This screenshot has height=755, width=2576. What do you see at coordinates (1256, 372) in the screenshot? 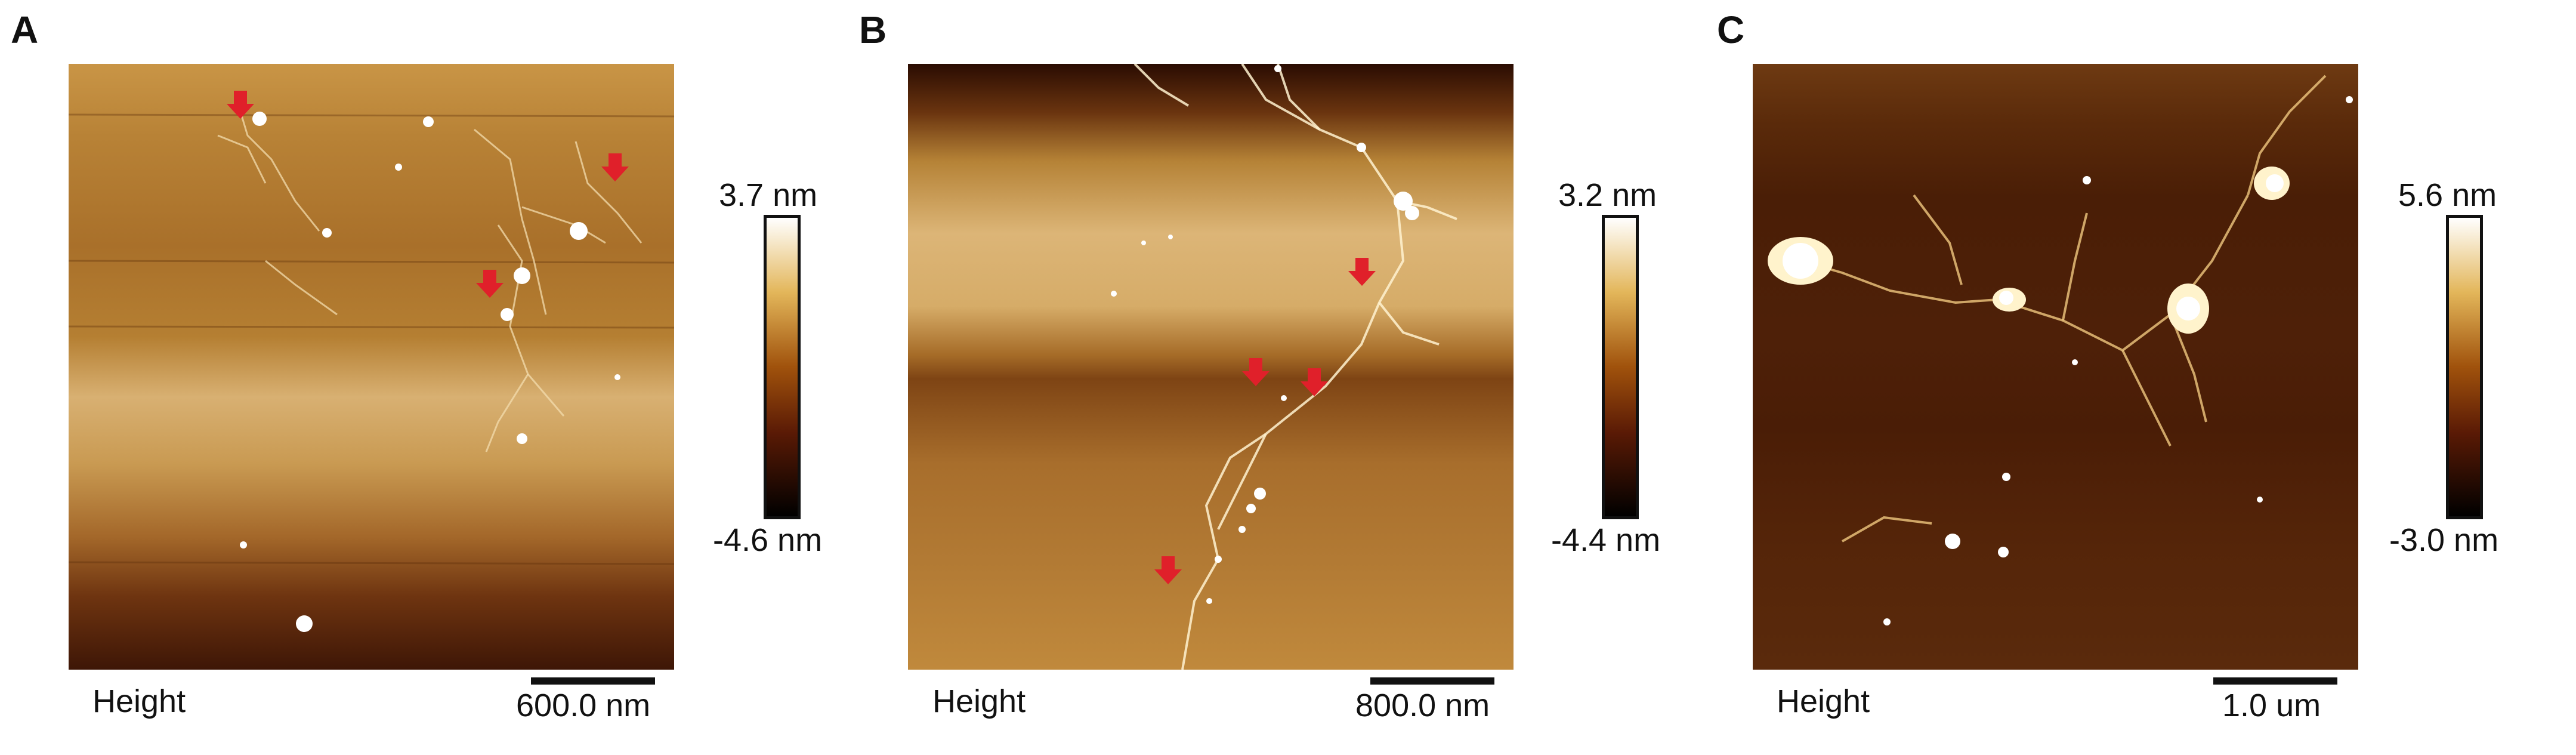
I see `arrow-icon-b-extra` at bounding box center [1256, 372].